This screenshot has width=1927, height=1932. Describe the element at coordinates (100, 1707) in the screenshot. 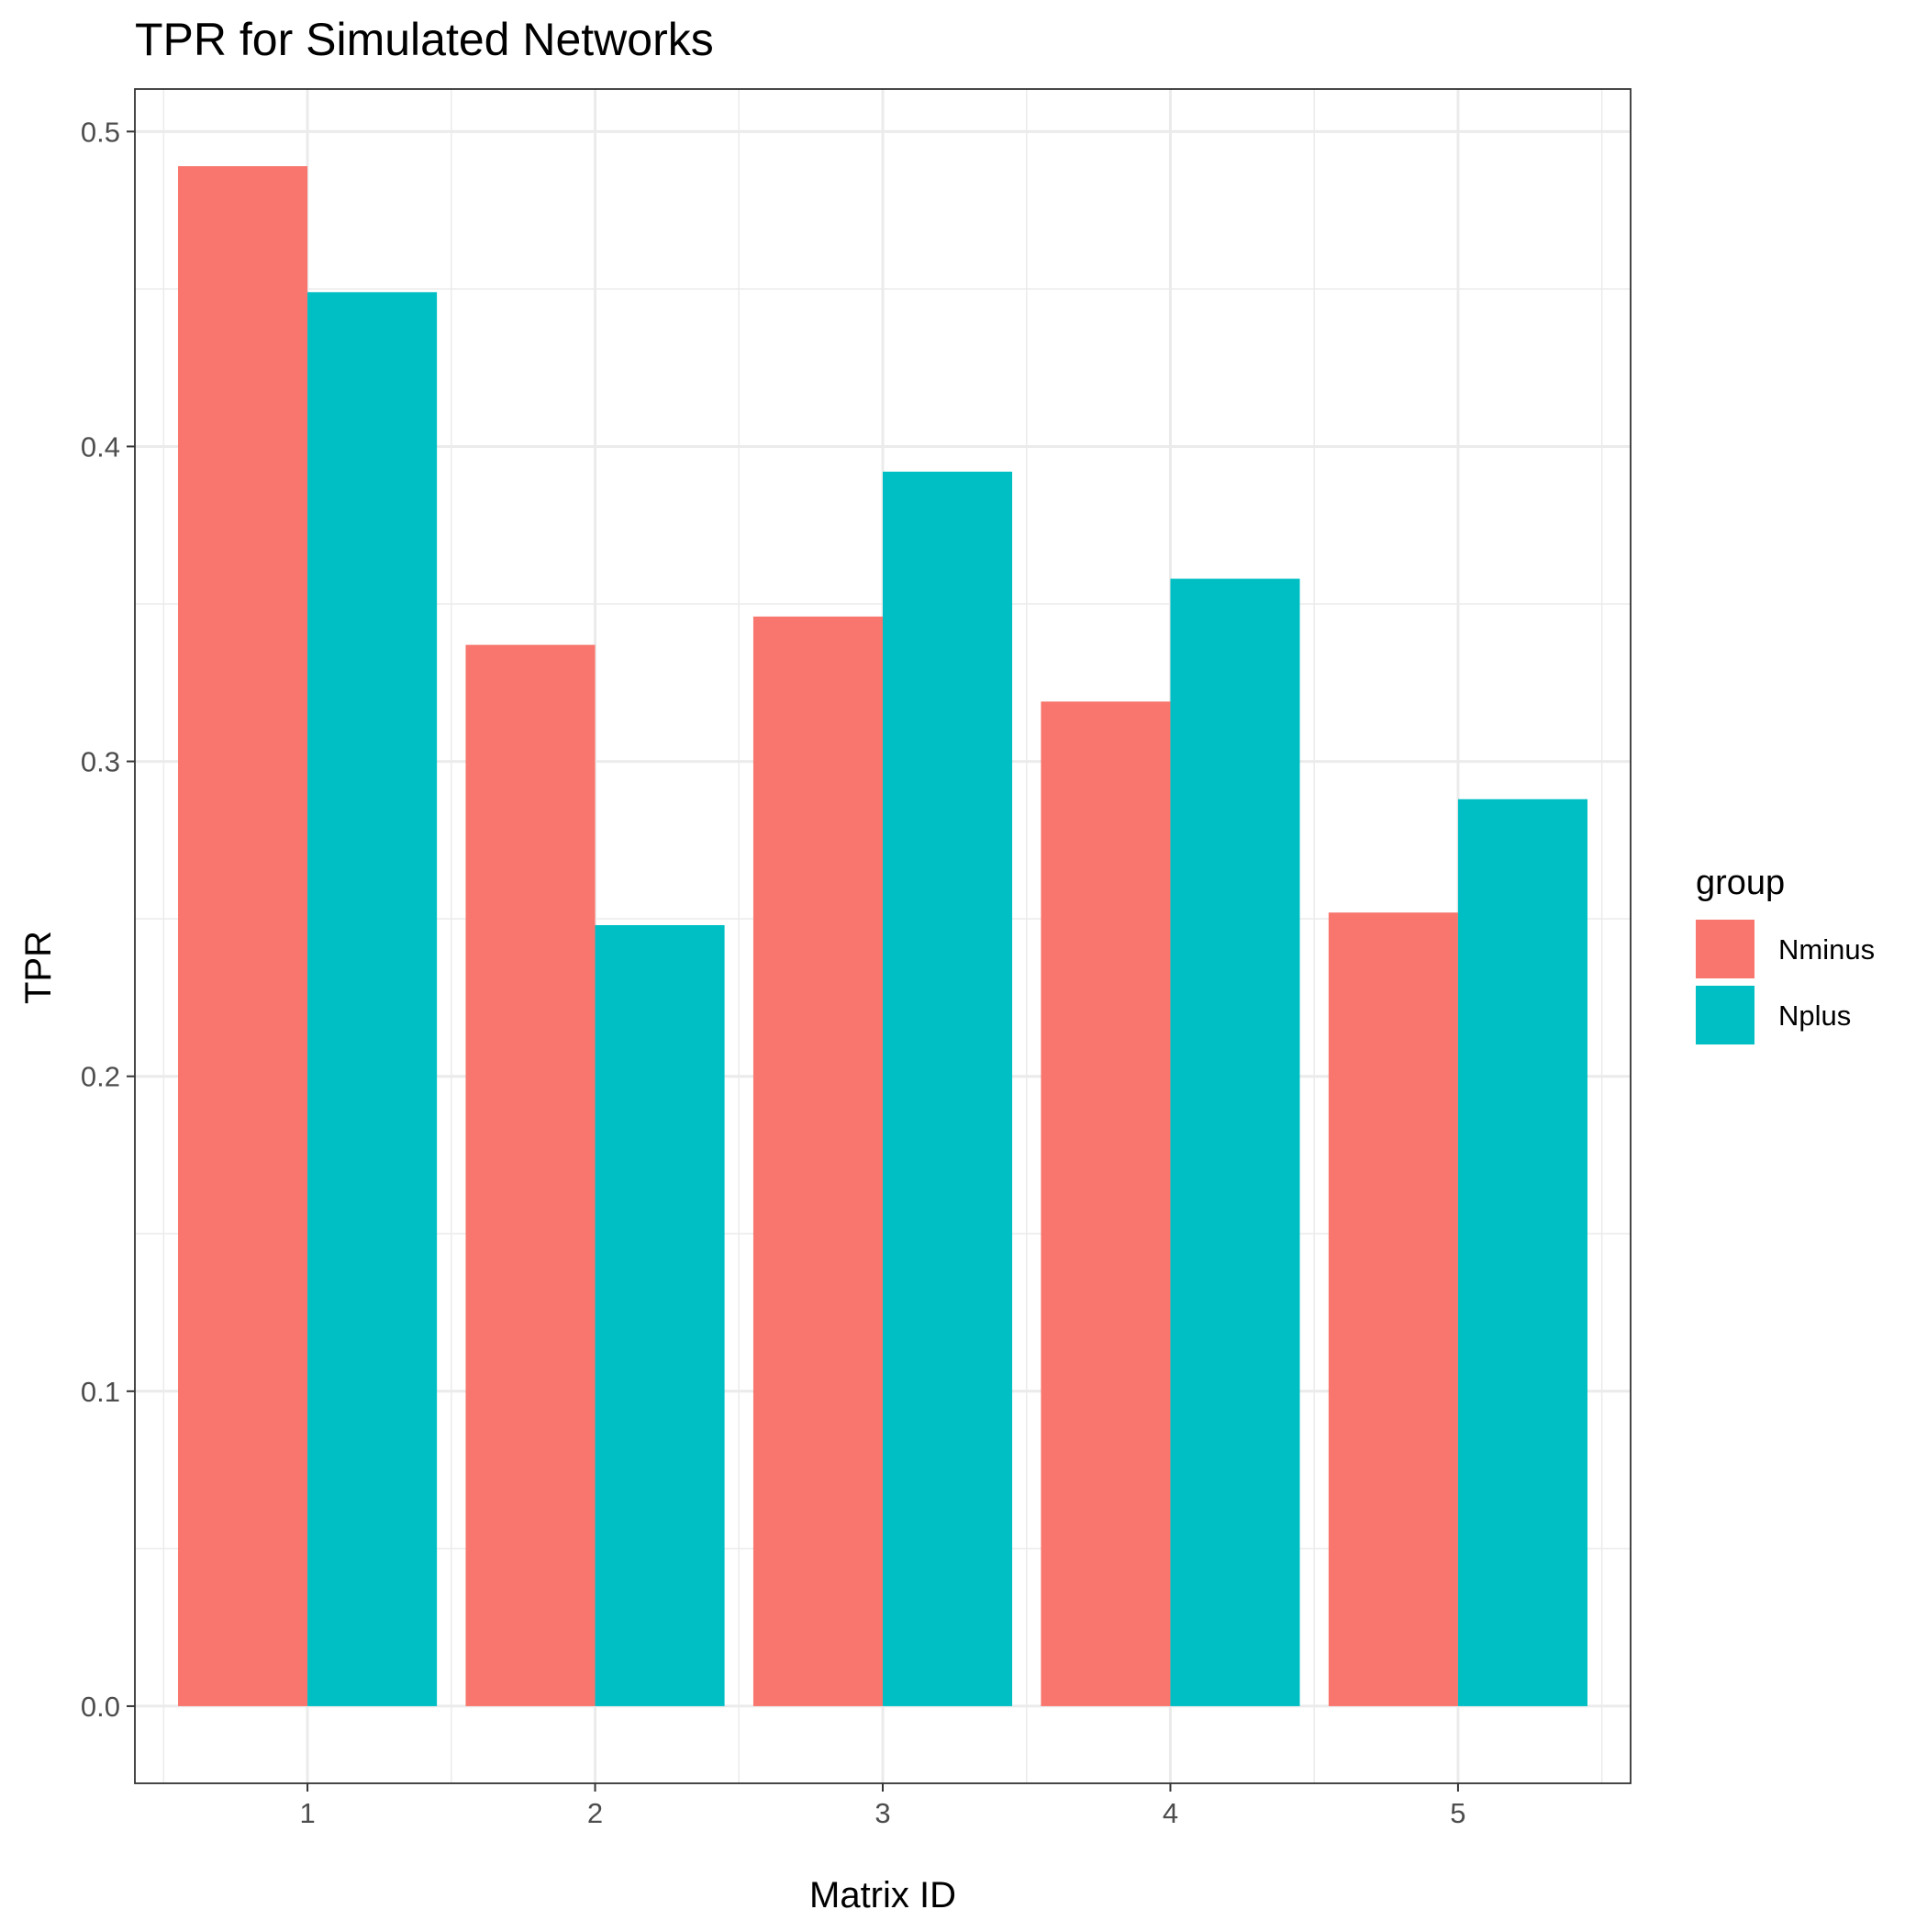

I see `y-tick-label: 0.0` at that location.